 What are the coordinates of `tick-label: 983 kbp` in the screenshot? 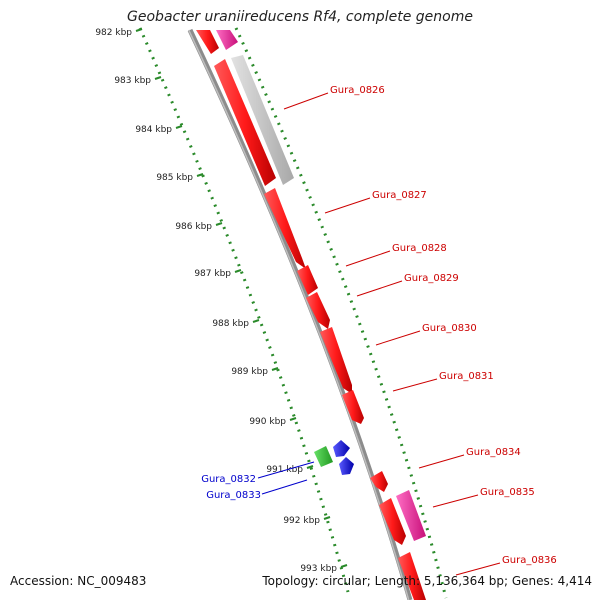 It's located at (132, 81).